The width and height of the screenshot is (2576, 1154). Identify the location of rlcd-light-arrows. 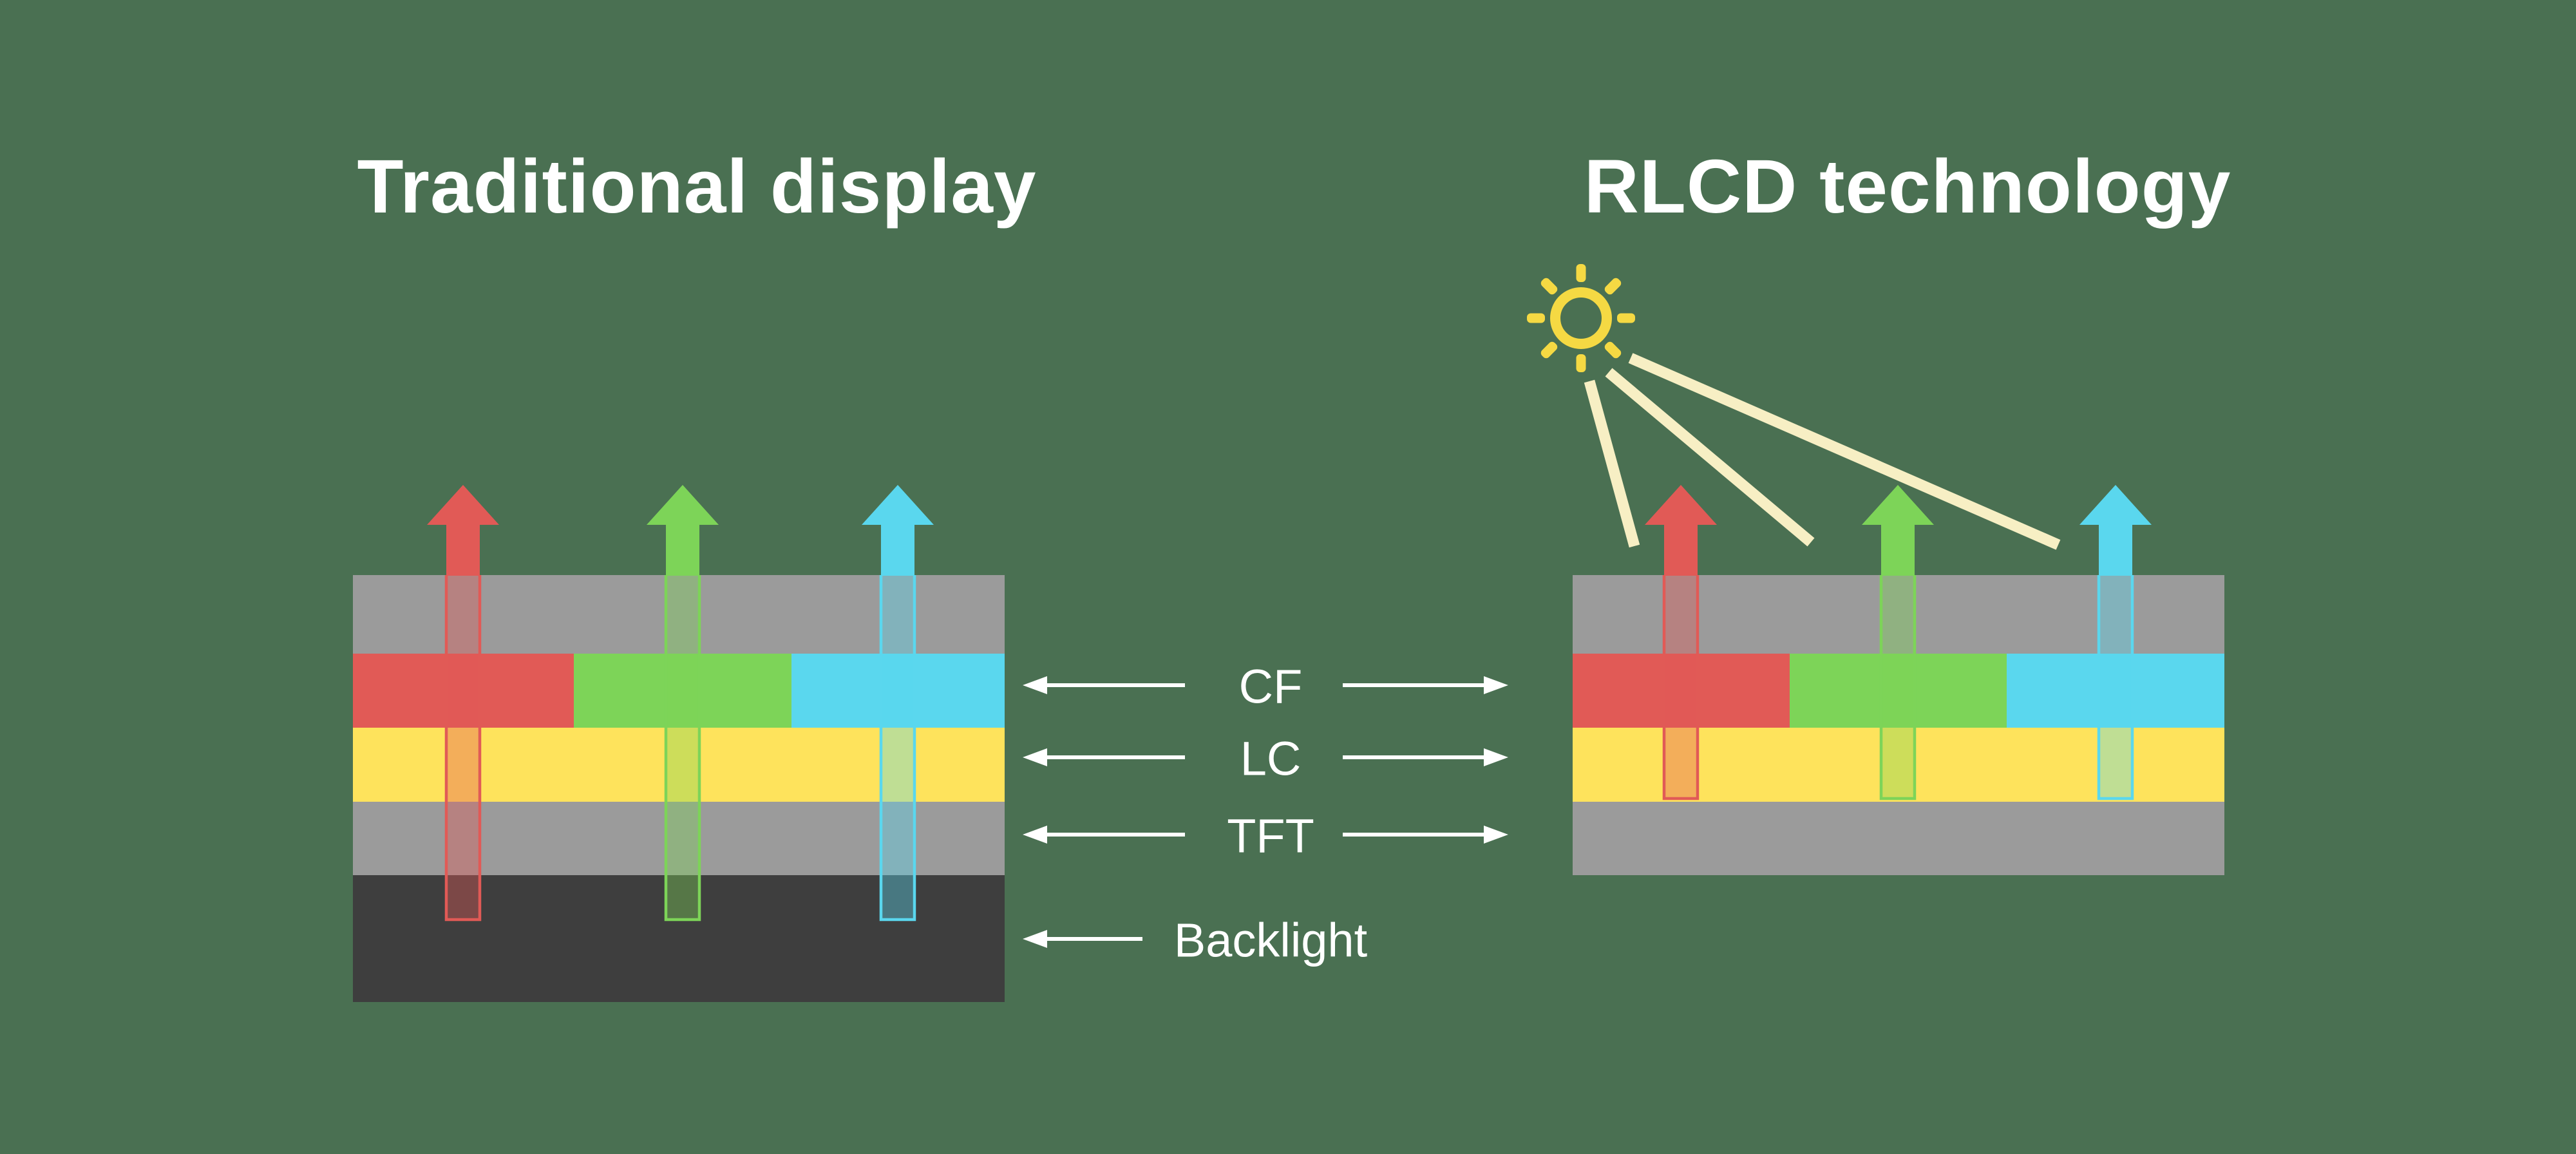
(1898, 642).